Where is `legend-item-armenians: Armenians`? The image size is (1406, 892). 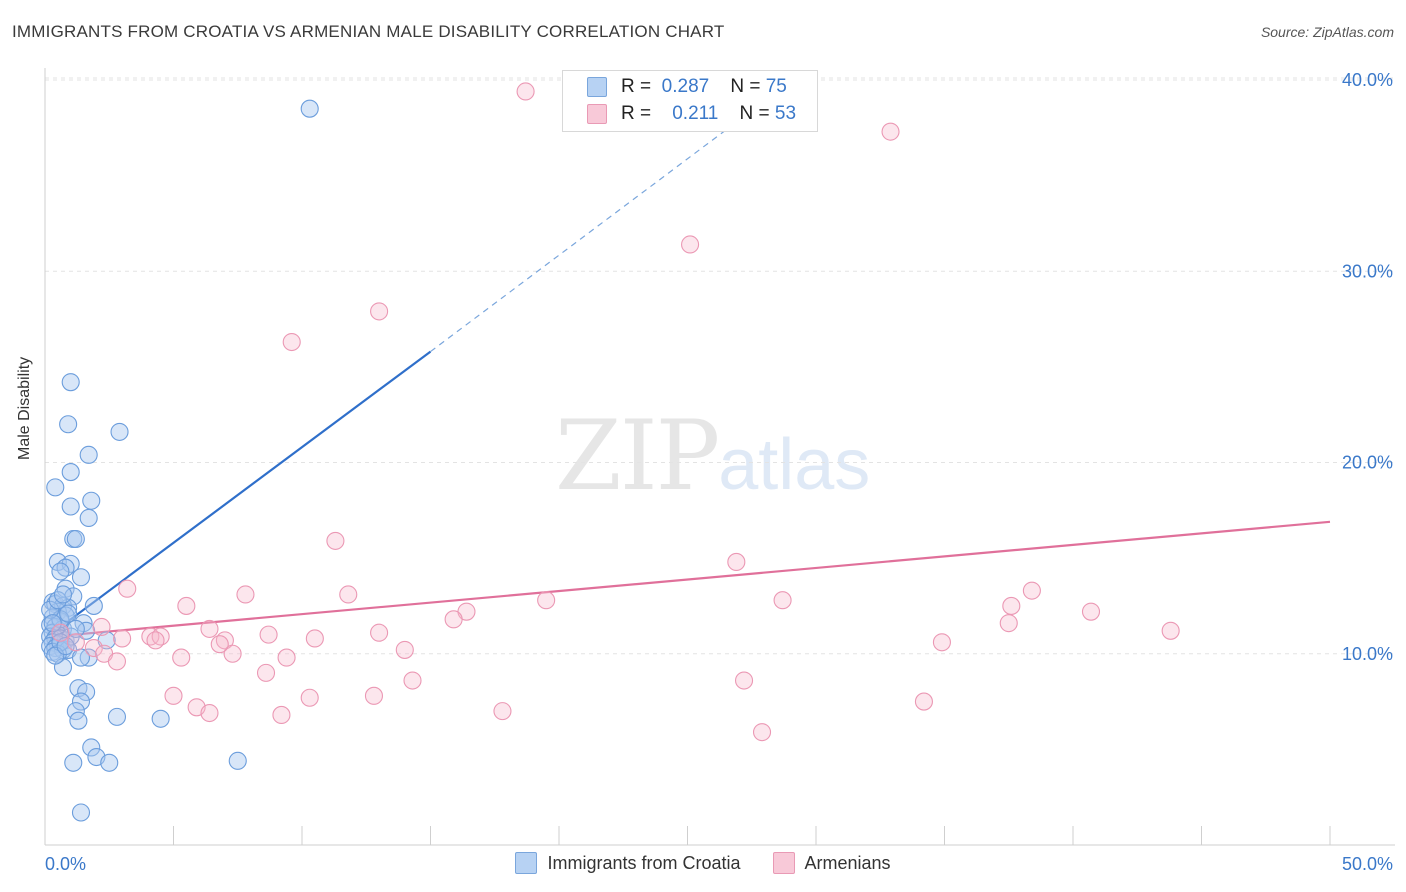 legend-item-armenians: Armenians is located at coordinates (831, 863).